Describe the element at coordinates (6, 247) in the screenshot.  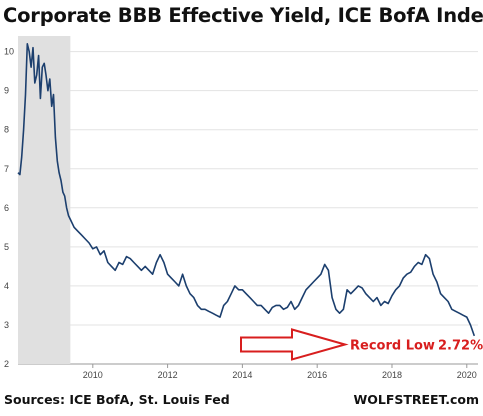
I see `y-tick-label: 5` at that location.